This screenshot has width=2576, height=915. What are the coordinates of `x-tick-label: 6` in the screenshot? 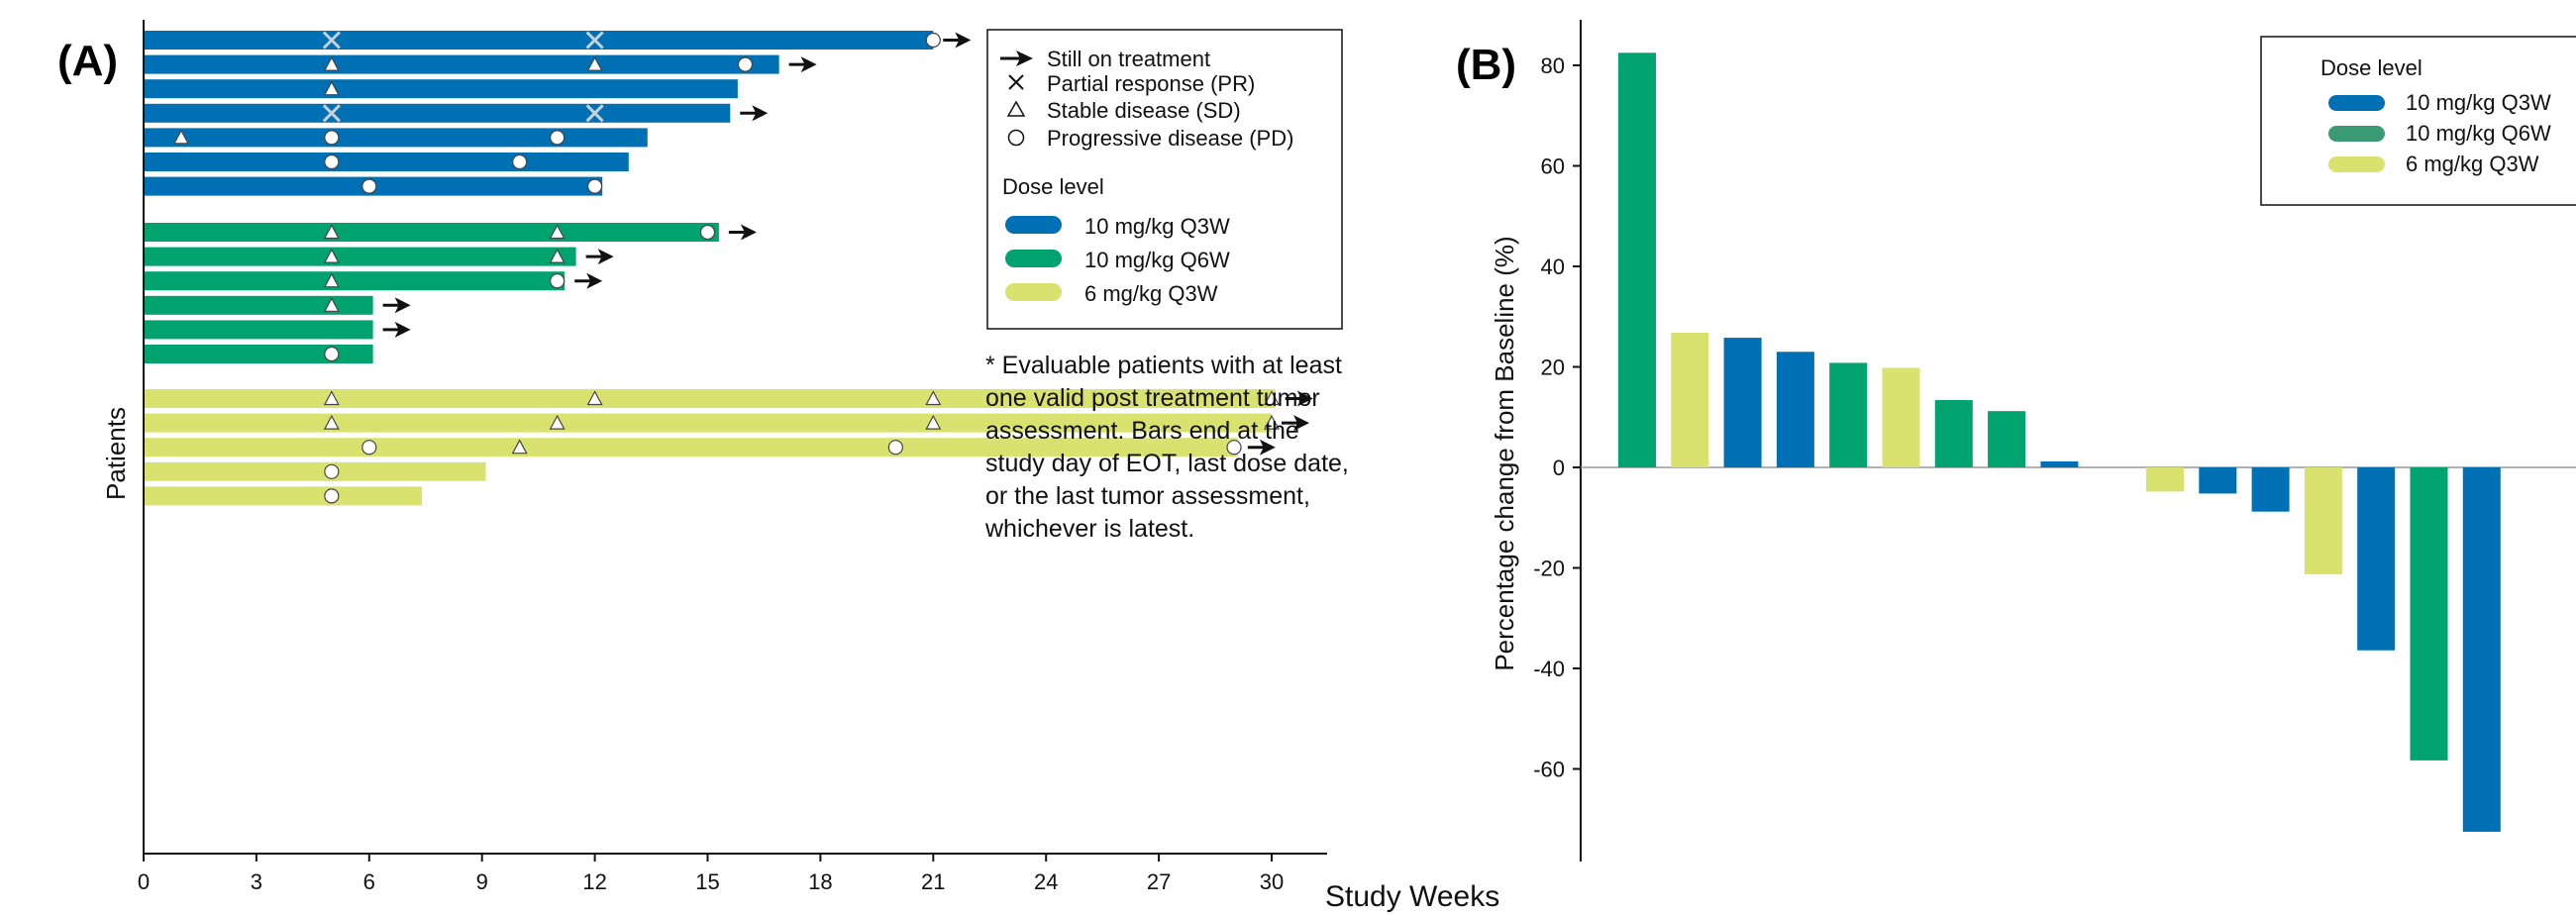 It's located at (369, 882).